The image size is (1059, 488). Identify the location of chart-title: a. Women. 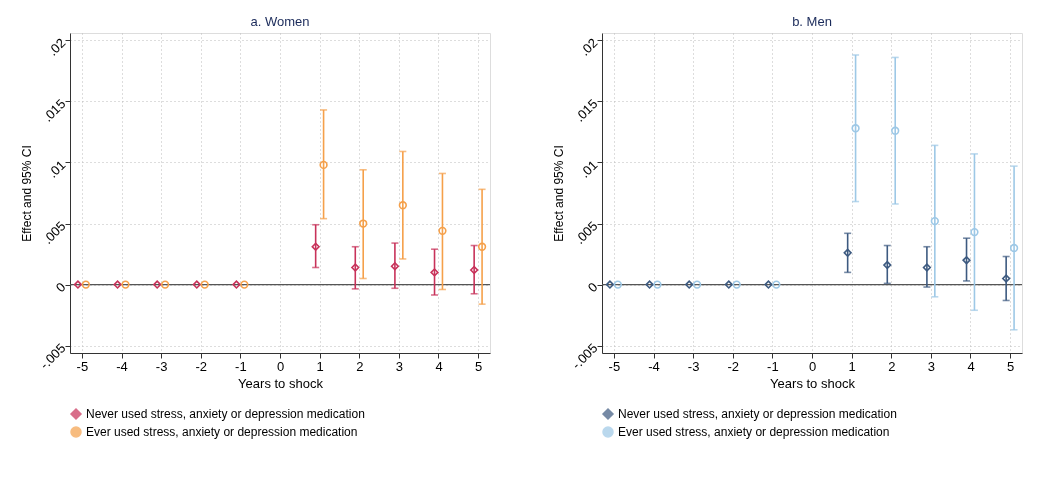
(280, 21).